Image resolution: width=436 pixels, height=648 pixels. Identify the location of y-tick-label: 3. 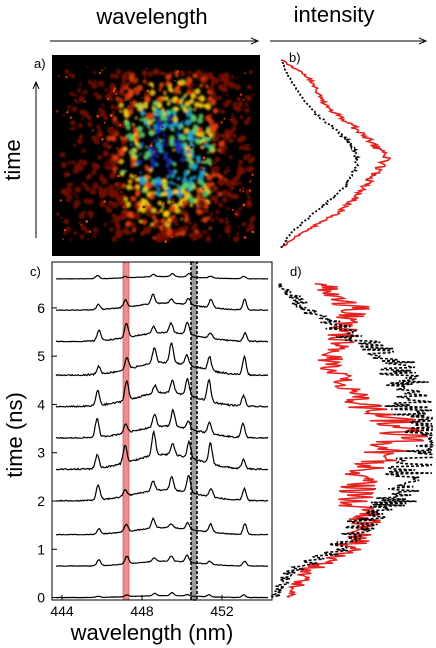
(41, 453).